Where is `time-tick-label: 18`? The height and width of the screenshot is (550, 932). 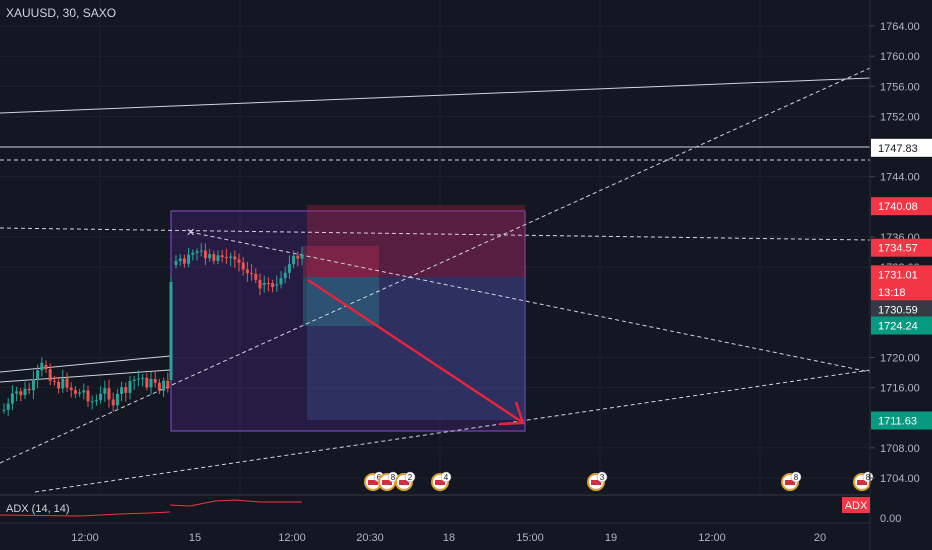
time-tick-label: 18 is located at coordinates (449, 538).